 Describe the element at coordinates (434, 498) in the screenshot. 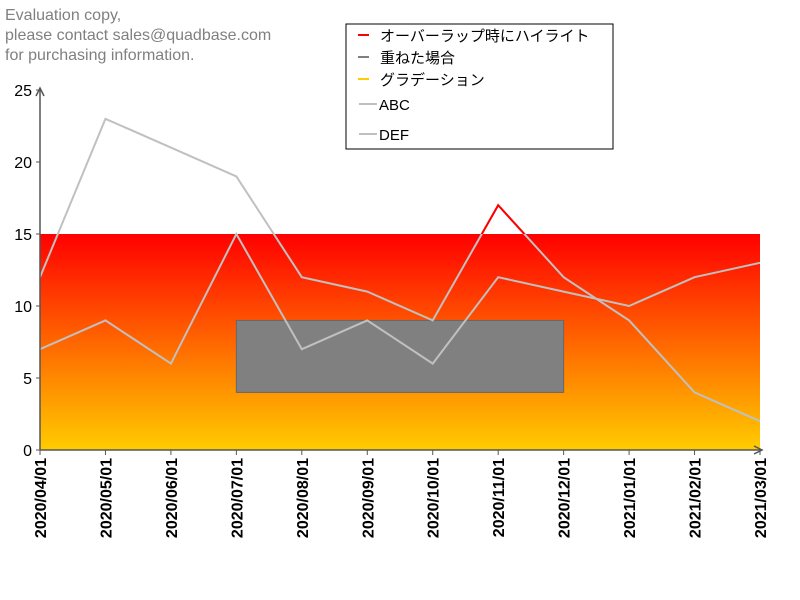

I see `x-tick-label: 2020/10/01` at that location.